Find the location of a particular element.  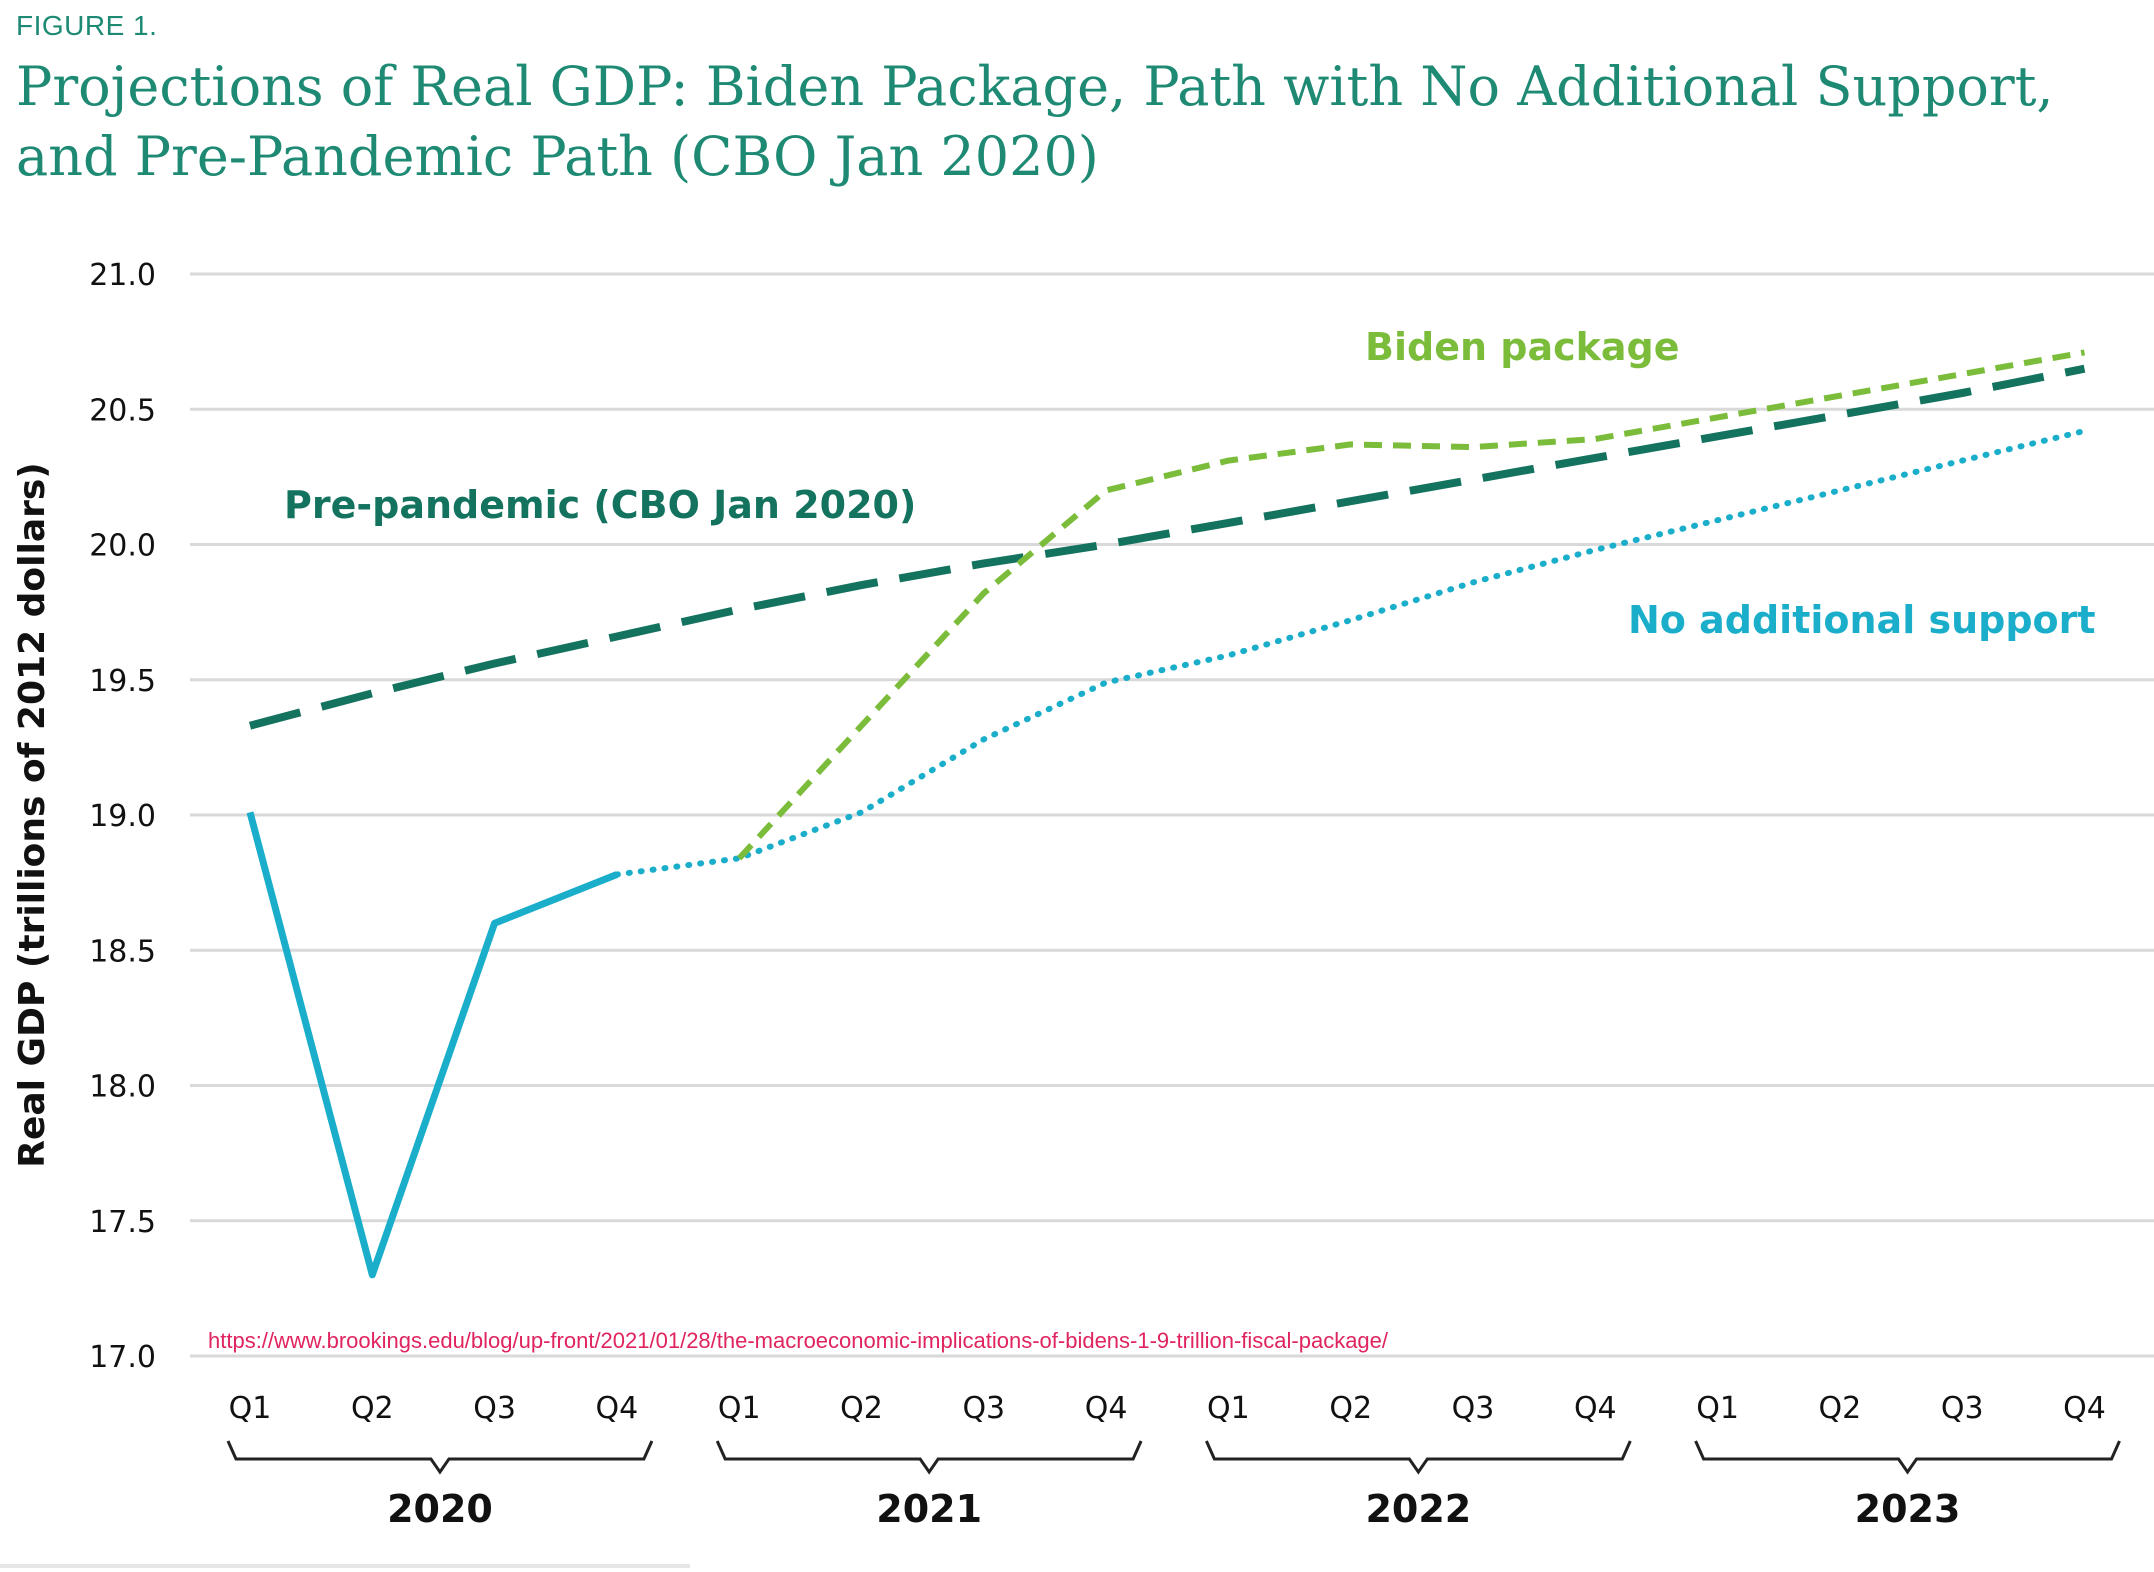

y-axis-label: Real GDP (trillions of 2012 dollars) is located at coordinates (32, 815).